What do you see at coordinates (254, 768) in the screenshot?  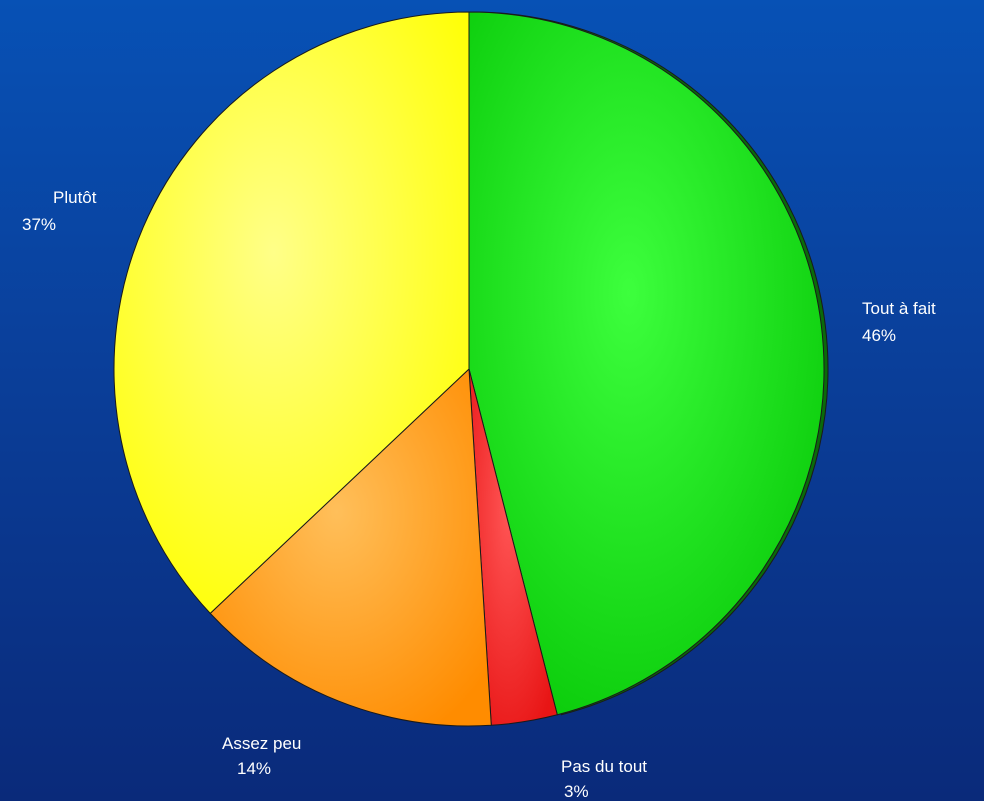 I see `value-assez-peu: 14%` at bounding box center [254, 768].